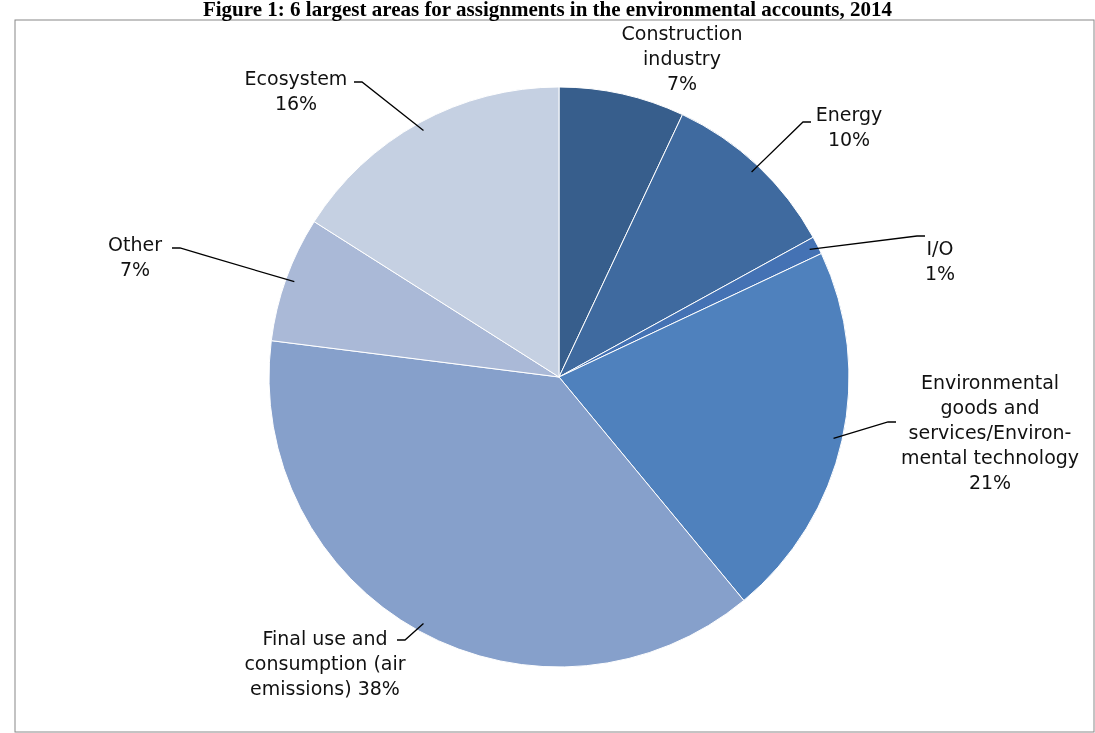 The width and height of the screenshot is (1095, 733). Describe the element at coordinates (547, 10) in the screenshot. I see `chart-title: Figure 1: 6 largest areas for assignments in the environmental accounts, 2014` at that location.